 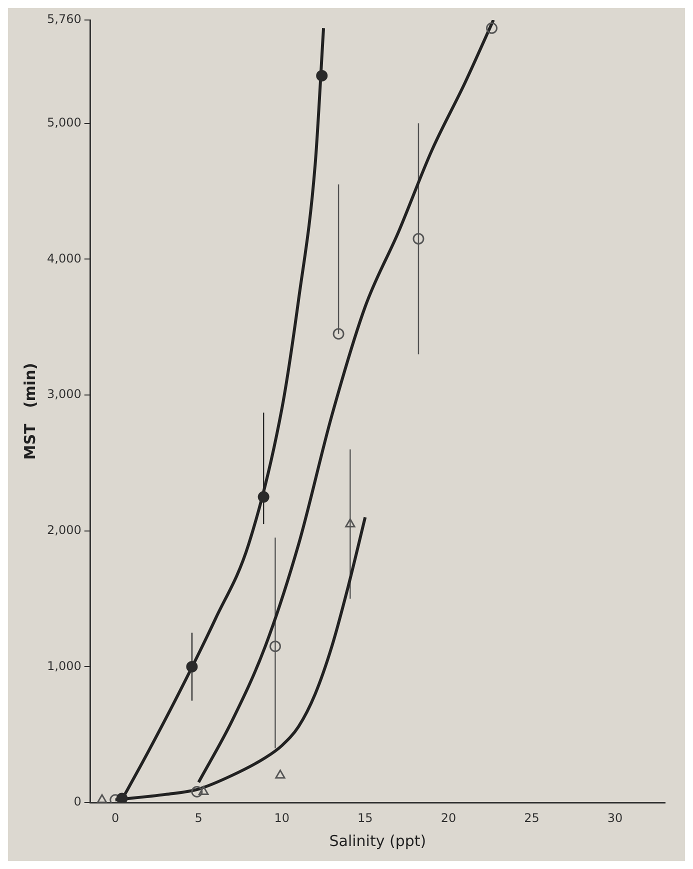 I want to click on x-tick-label: 10, so click(x=282, y=817).